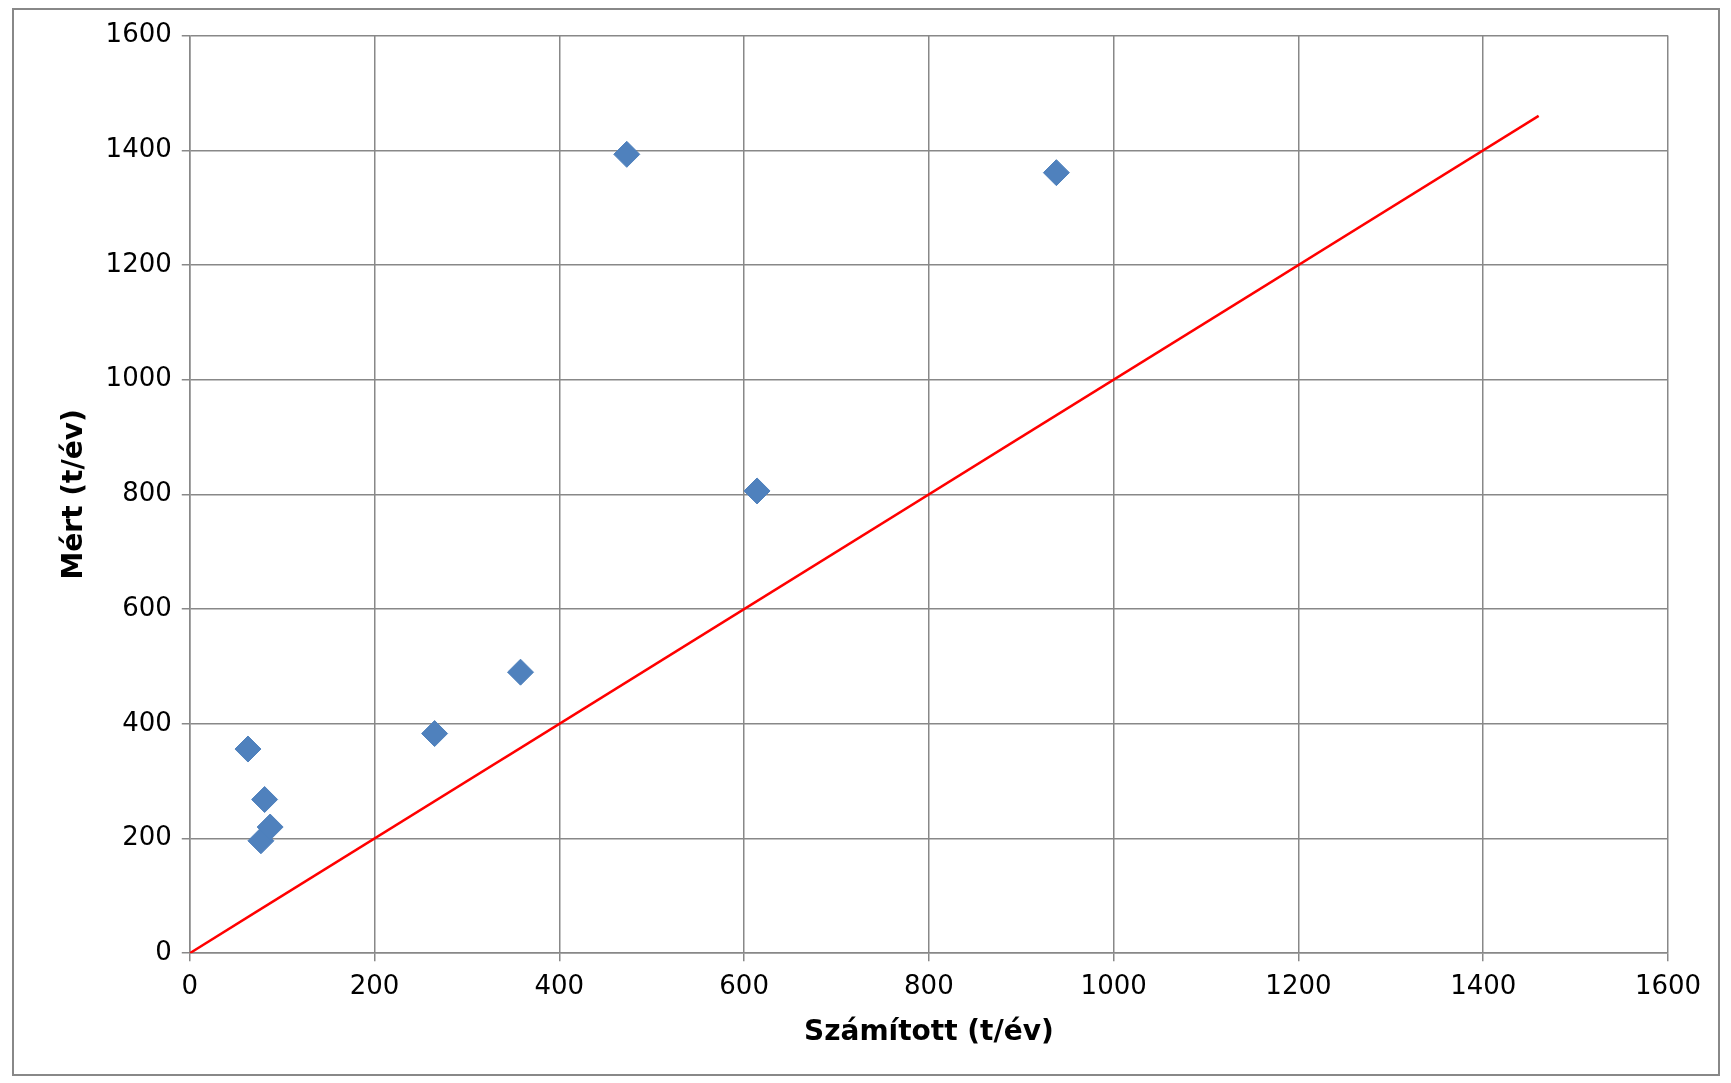 The image size is (1731, 1083). What do you see at coordinates (929, 984) in the screenshot?
I see `x-tick-label: 800` at bounding box center [929, 984].